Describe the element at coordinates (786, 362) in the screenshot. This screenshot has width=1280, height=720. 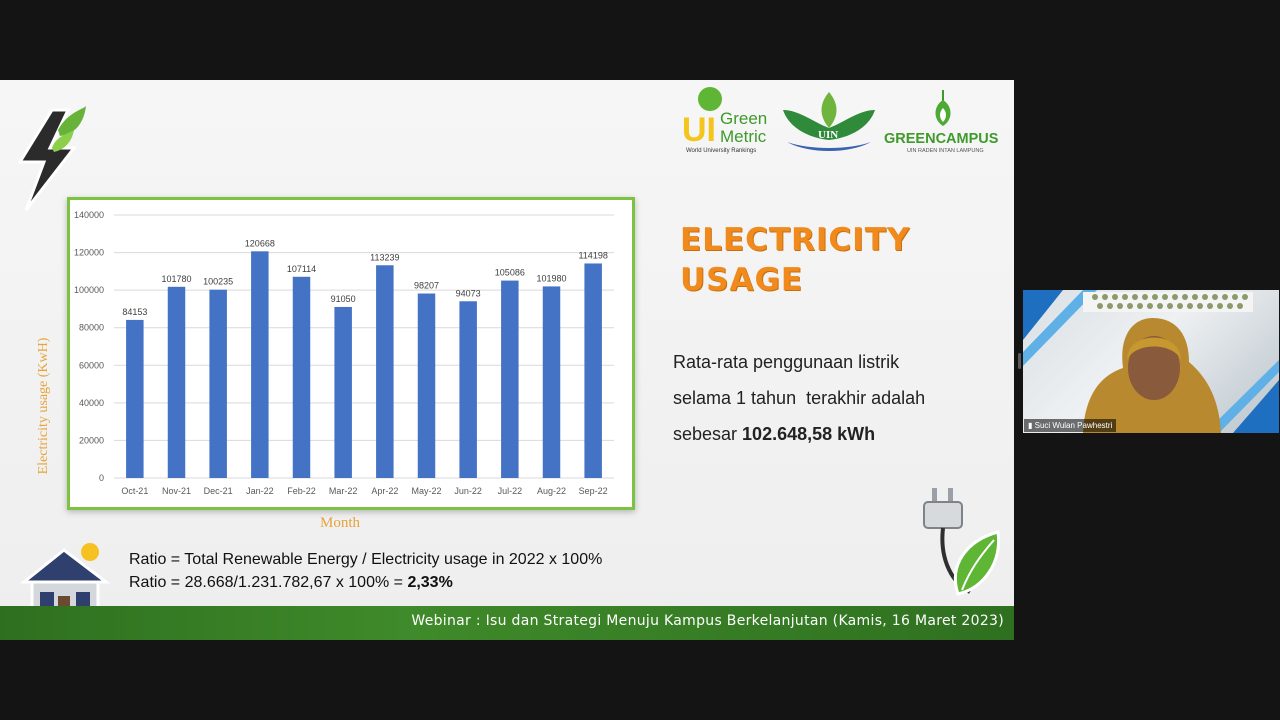
I see `desc-line1: Rata-rata penggunaan listrik` at that location.